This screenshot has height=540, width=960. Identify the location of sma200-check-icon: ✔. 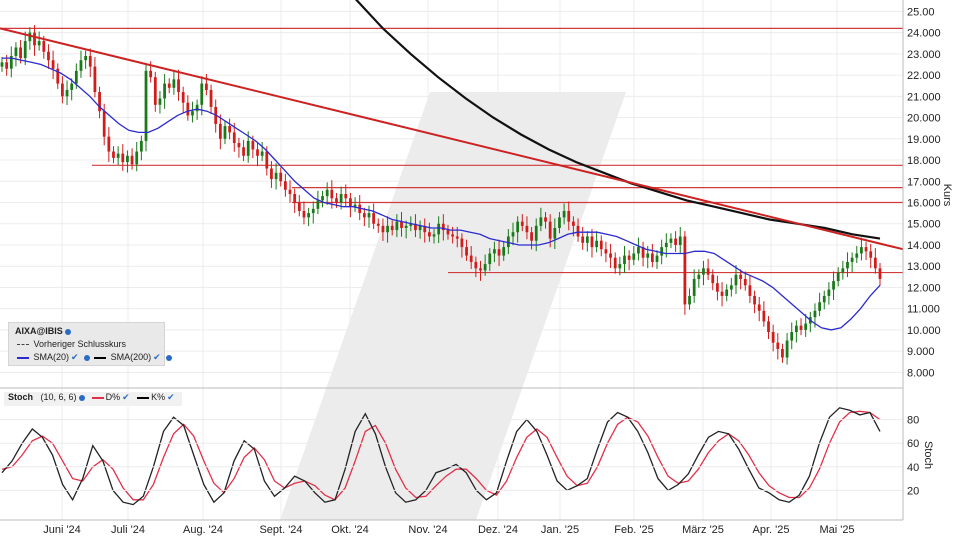
(157, 357).